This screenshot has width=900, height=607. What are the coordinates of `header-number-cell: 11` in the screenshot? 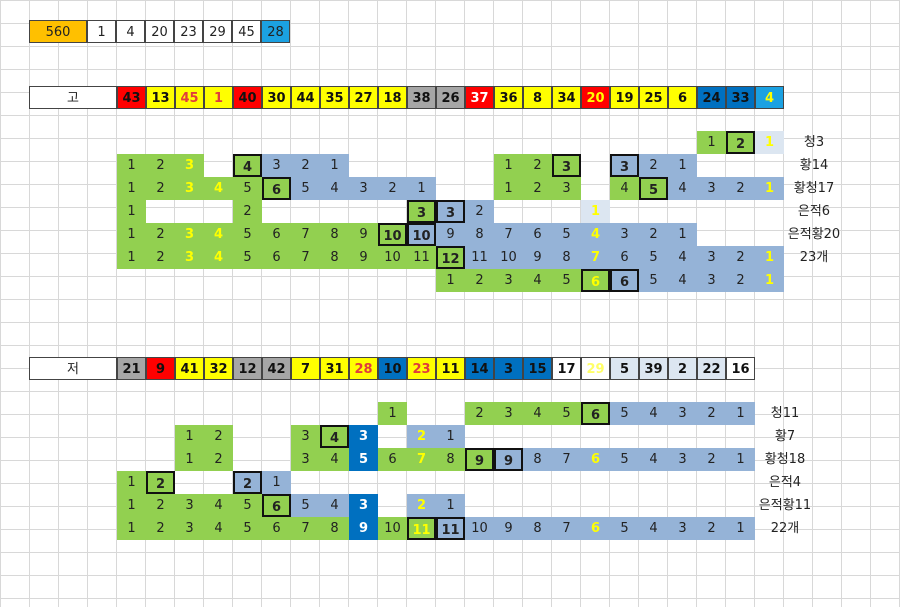 It's located at (450, 368).